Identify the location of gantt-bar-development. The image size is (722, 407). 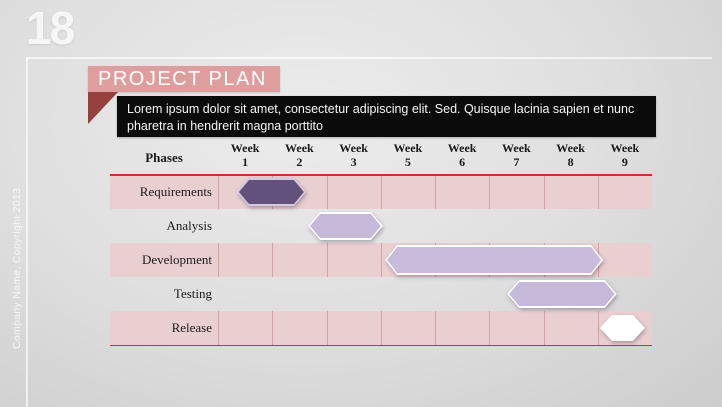
(494, 260).